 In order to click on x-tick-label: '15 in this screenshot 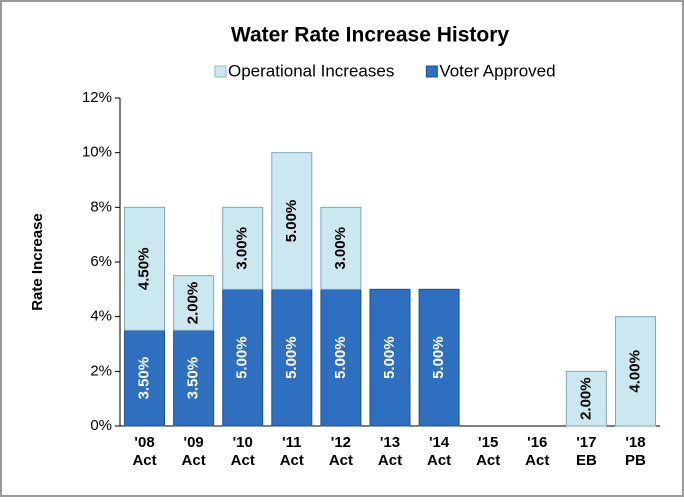, I will do `click(488, 442)`.